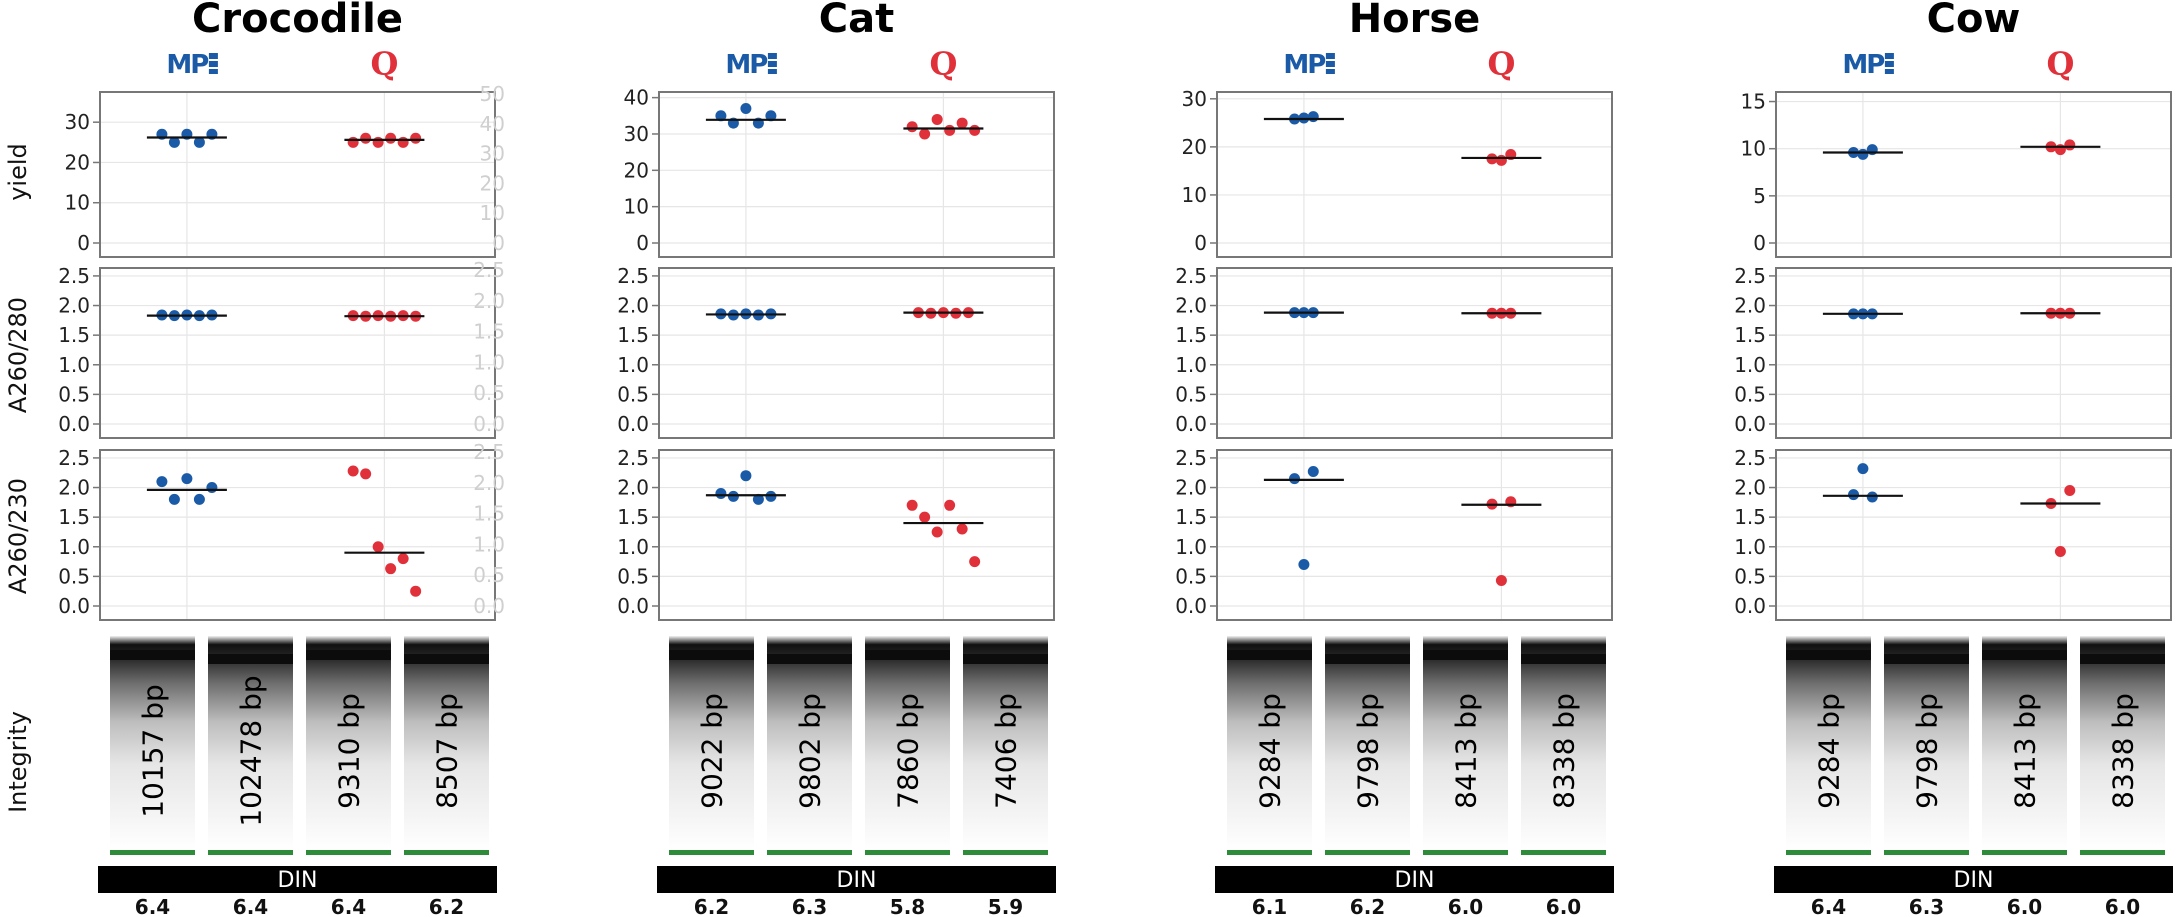 The width and height of the screenshot is (2183, 917). Describe the element at coordinates (281, 530) in the screenshot. I see `panel-a260_230: 0.0 0.5 1.0 1.5 2.0 2.5 0.0 0.5 1.0 1.5 2.0 2.5` at that location.